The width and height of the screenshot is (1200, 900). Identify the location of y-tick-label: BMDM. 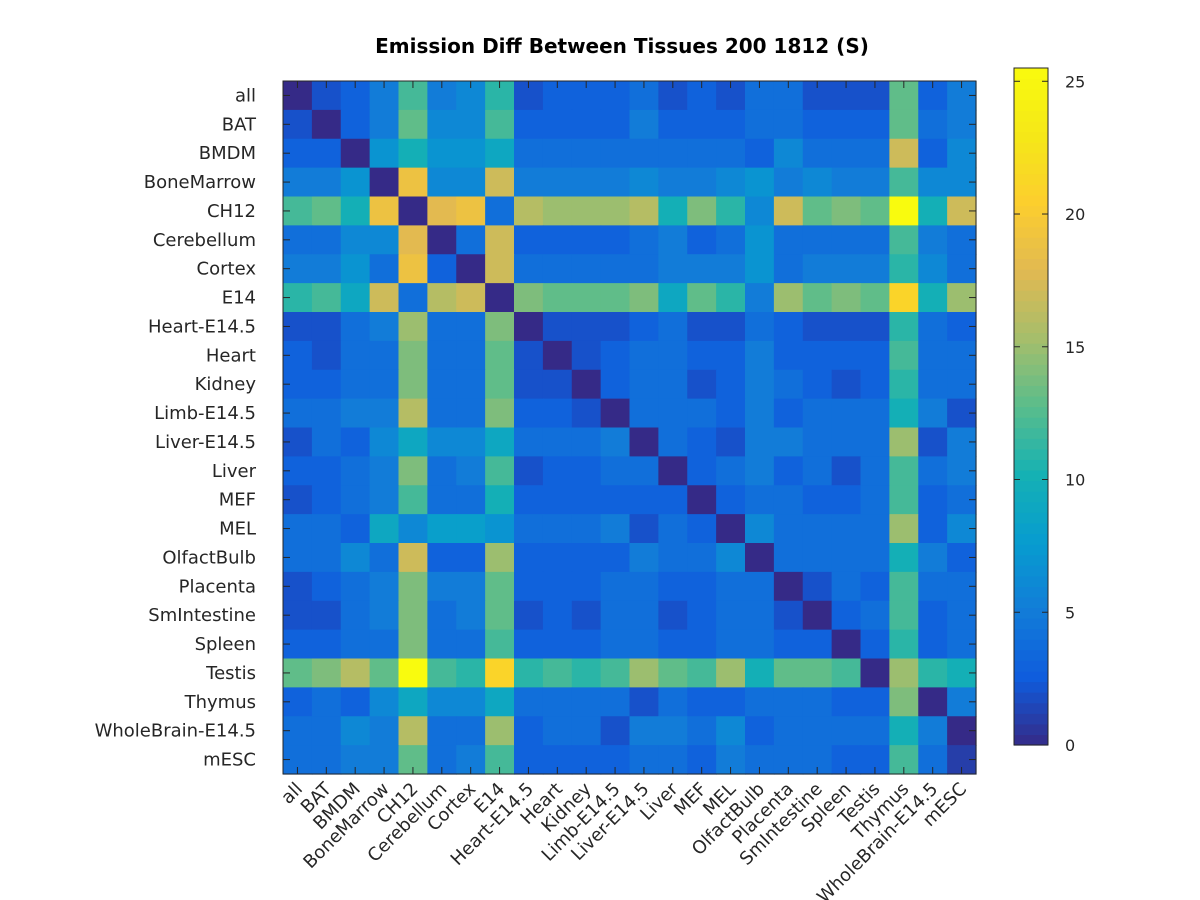
(227, 153).